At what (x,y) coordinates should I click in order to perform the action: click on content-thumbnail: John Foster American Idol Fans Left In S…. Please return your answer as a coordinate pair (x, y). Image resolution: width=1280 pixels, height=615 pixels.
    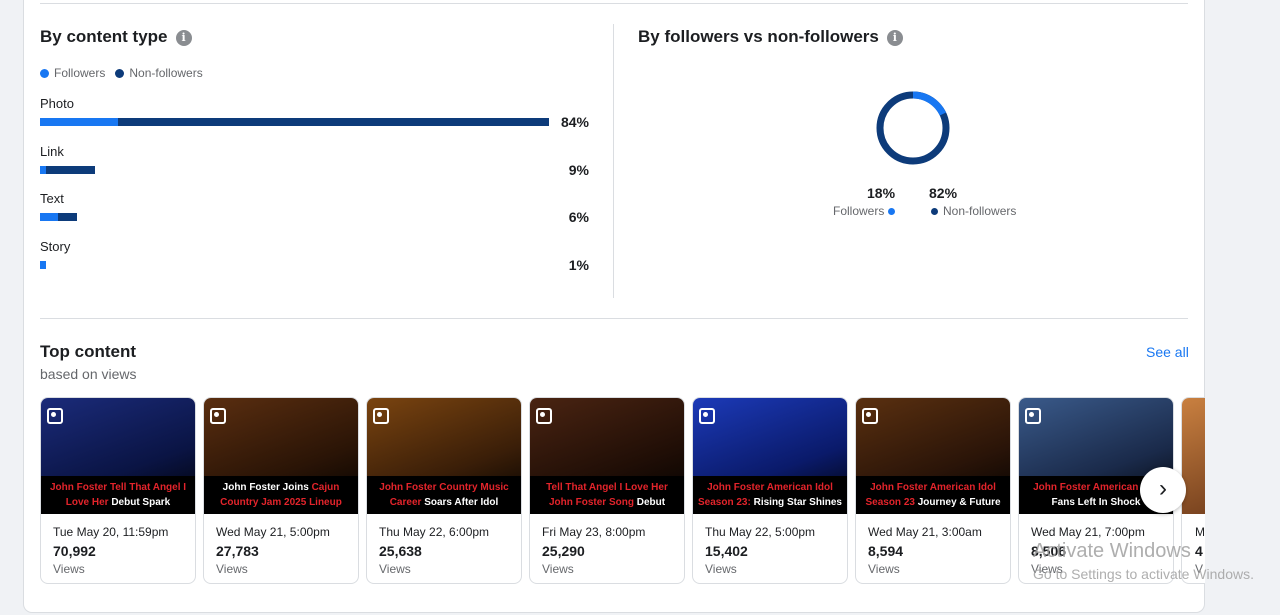
    Looking at the image, I should click on (1096, 490).